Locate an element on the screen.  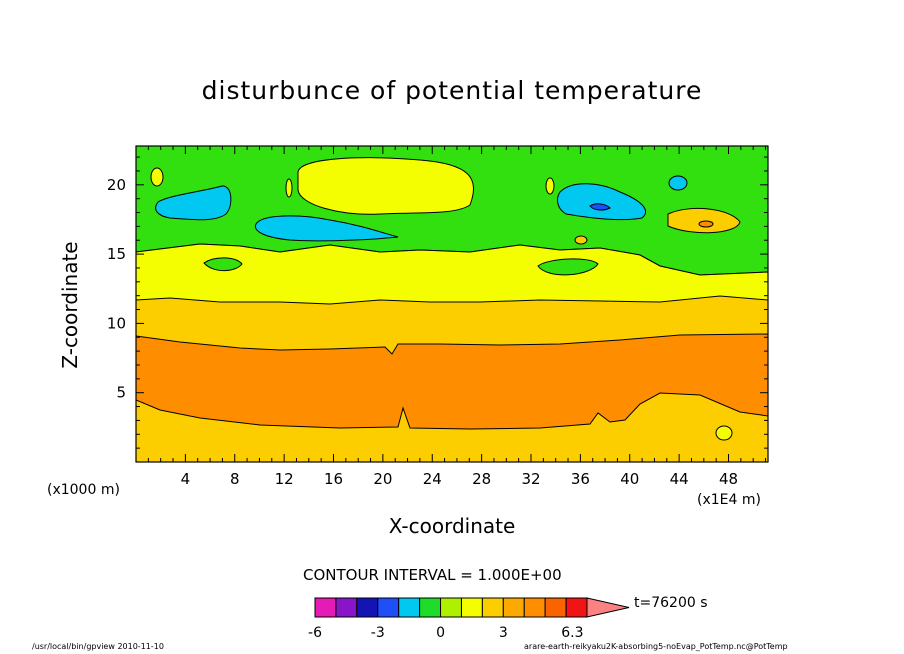
x-tick-label: 40 is located at coordinates (629, 479).